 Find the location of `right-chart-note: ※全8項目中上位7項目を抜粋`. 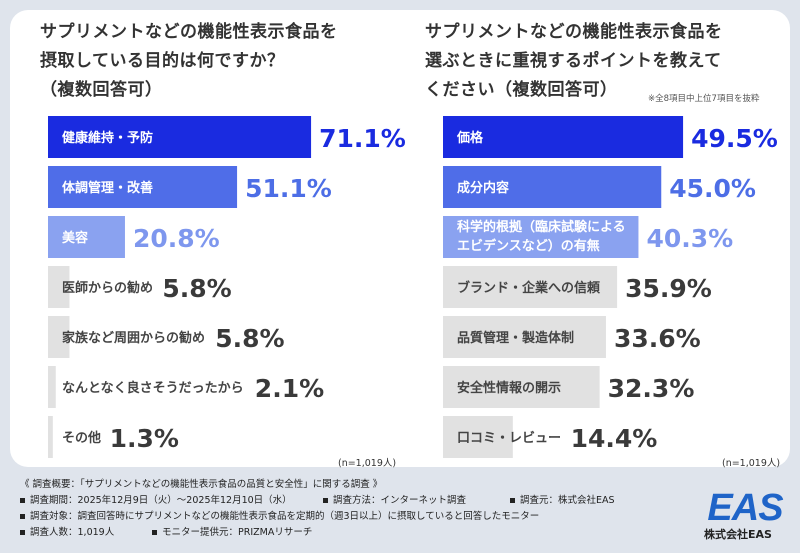

right-chart-note: ※全8項目中上位7項目を抜粋 is located at coordinates (704, 99).